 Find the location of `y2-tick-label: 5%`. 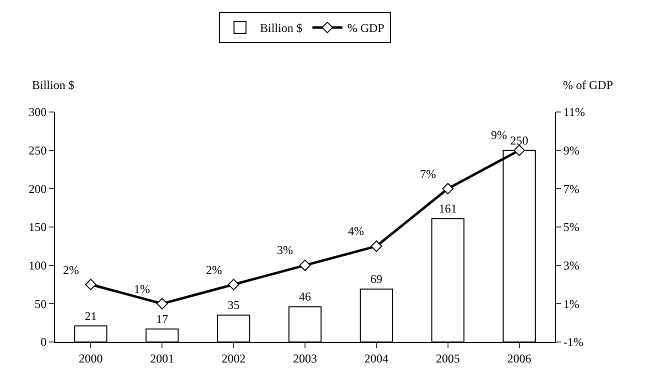

y2-tick-label: 5% is located at coordinates (571, 227).